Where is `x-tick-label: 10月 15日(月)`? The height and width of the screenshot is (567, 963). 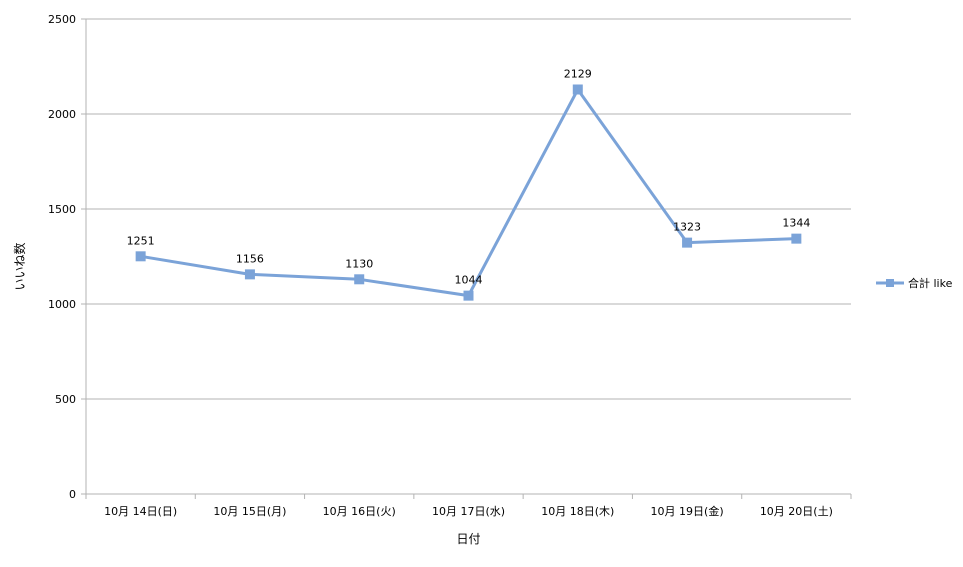
x-tick-label: 10月 15日(月) is located at coordinates (249, 511).